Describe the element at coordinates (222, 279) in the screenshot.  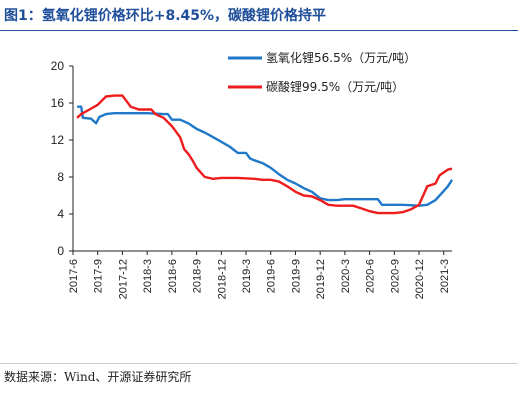
I see `x-tick-label: 2018-12` at that location.